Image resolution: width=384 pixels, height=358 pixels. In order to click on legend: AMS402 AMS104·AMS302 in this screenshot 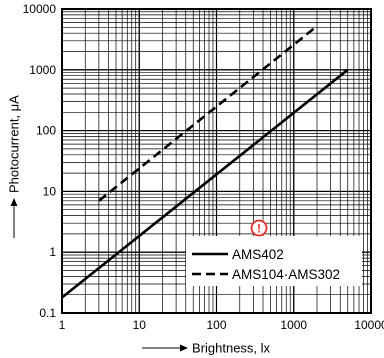, I will do `click(274, 261)`.